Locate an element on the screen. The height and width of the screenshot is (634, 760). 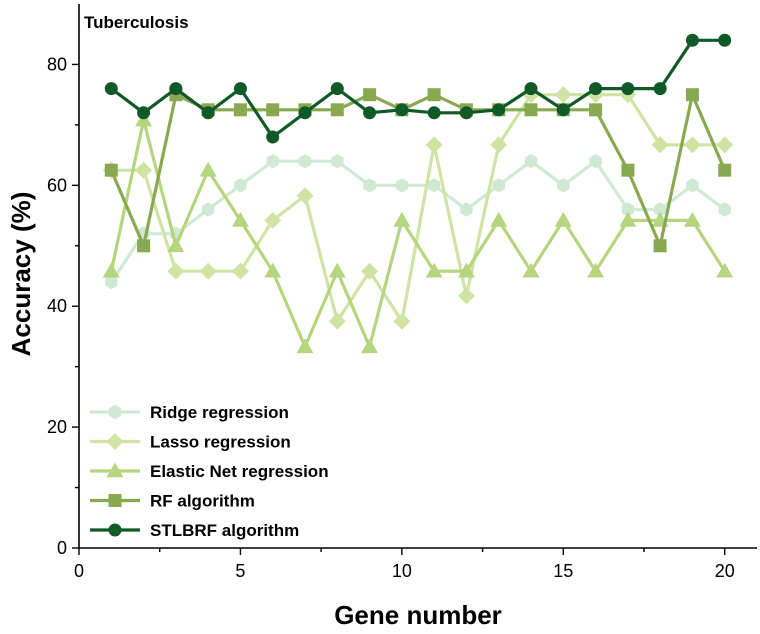
chart-title: Tuberculosis is located at coordinates (136, 22).